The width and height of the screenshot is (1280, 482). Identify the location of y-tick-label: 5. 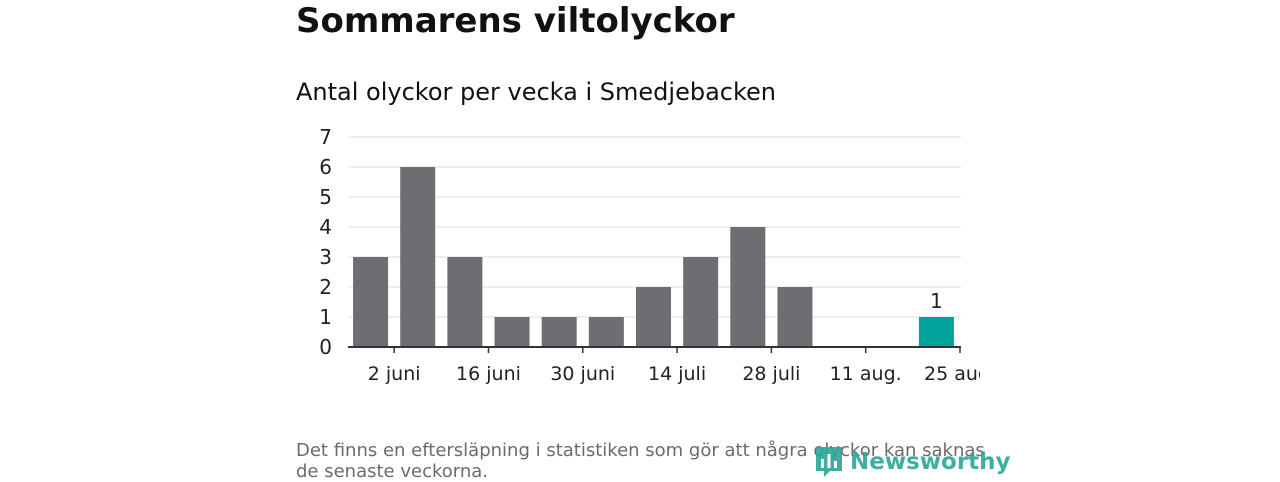
(325, 197).